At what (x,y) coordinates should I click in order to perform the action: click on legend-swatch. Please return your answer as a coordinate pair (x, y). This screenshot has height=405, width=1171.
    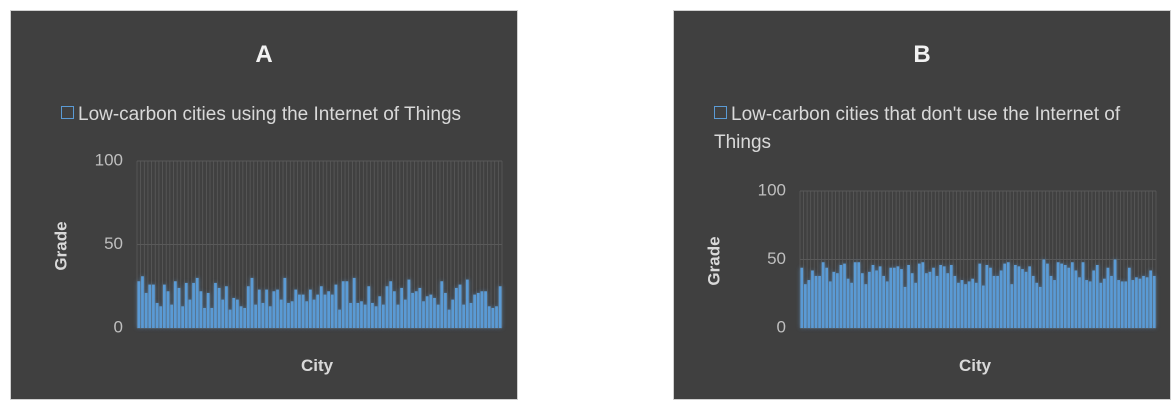
    Looking at the image, I should click on (720, 112).